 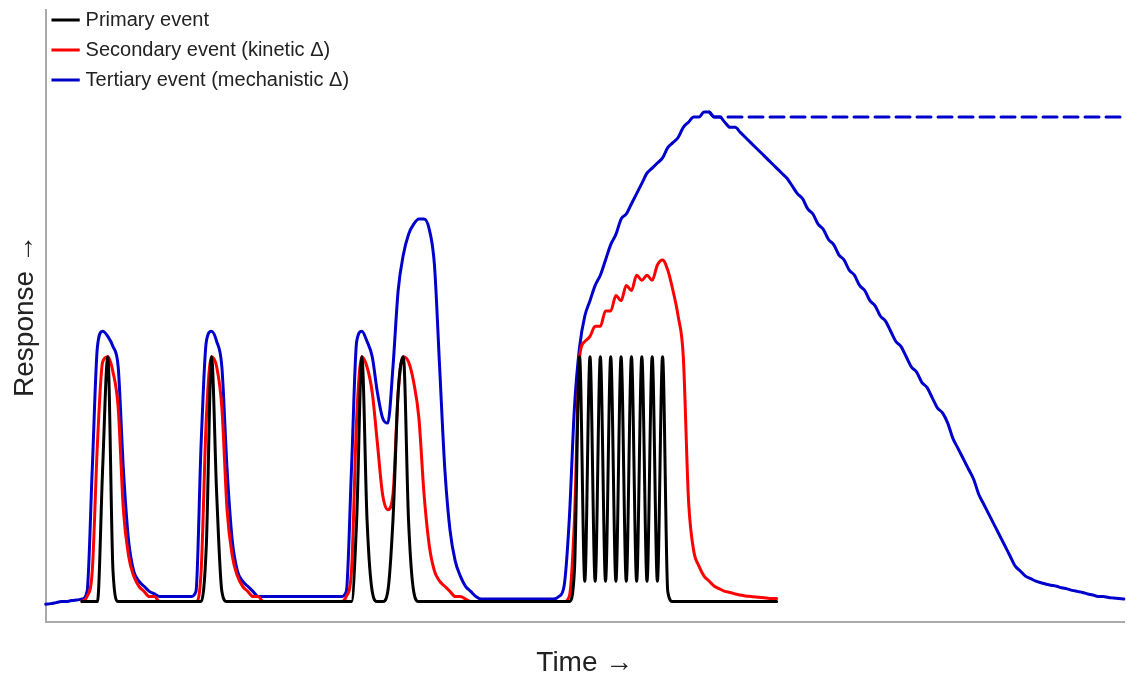 What do you see at coordinates (217, 78) in the screenshot?
I see `legend-label: Tertiary event (mechanistic Δ)` at bounding box center [217, 78].